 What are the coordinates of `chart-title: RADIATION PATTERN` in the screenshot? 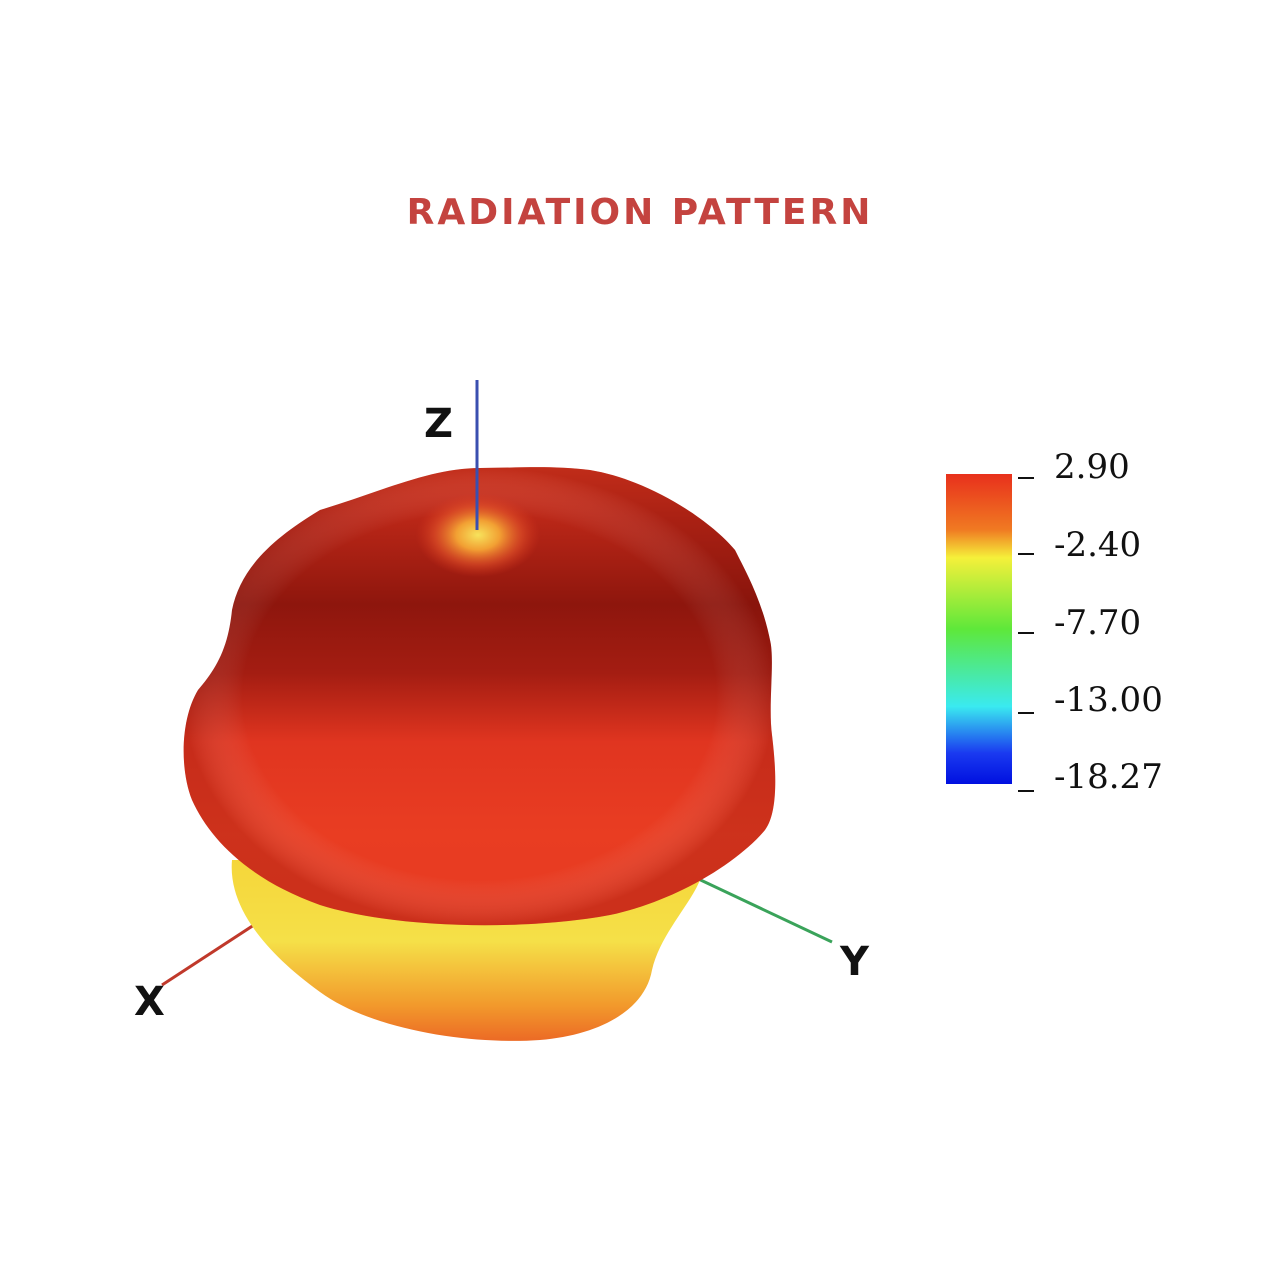 It's located at (640, 212).